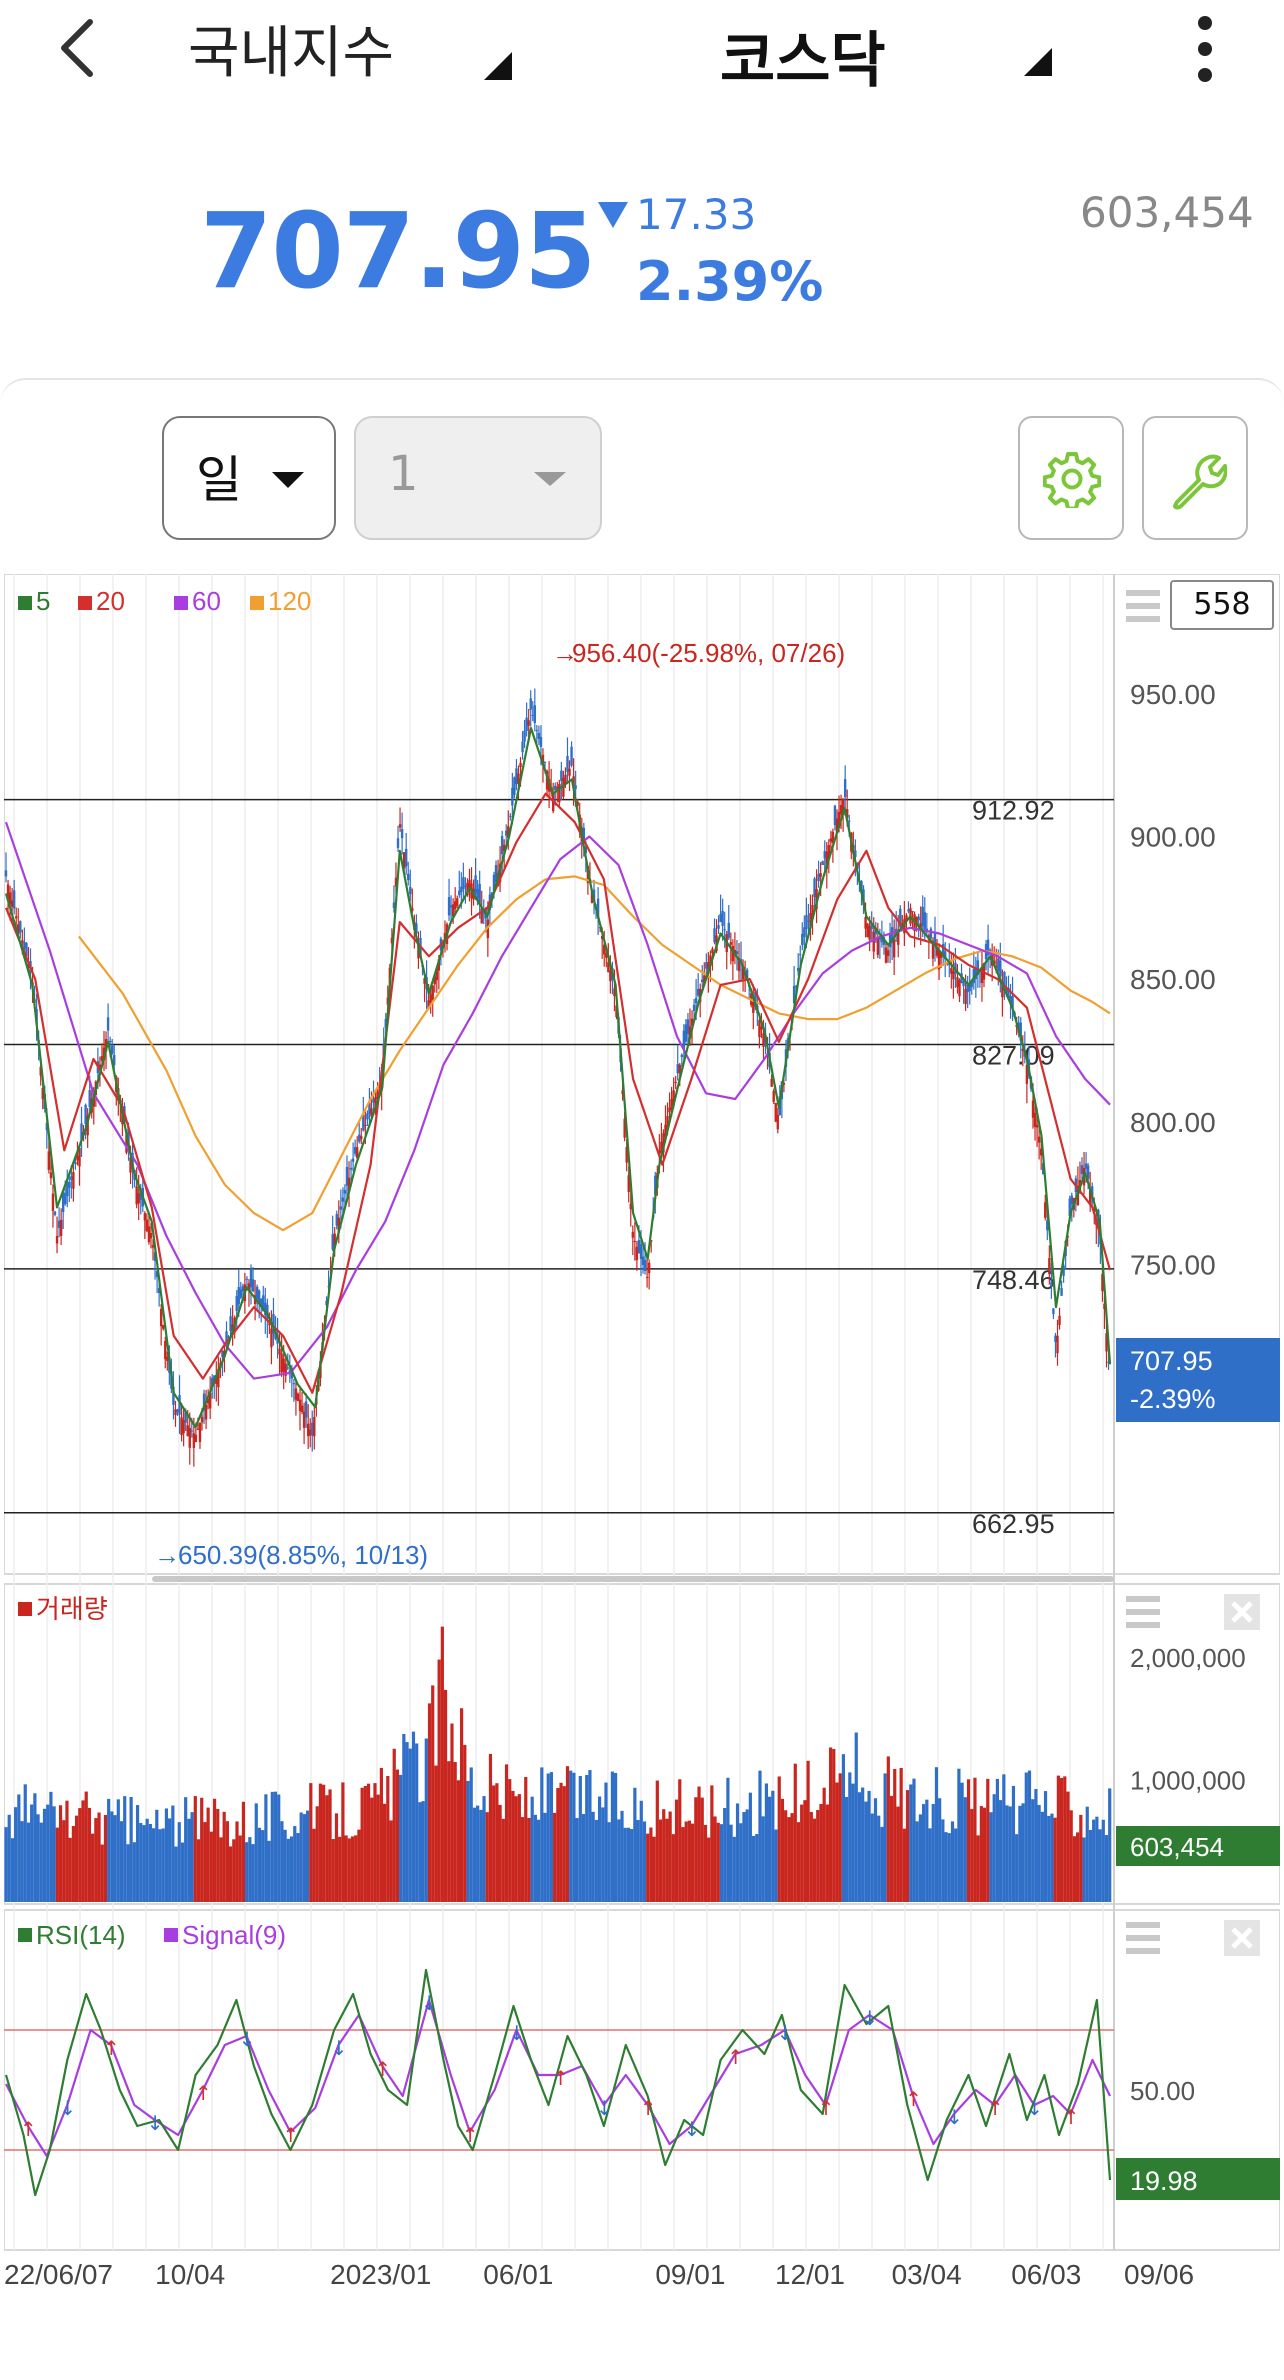 The width and height of the screenshot is (1284, 2380). What do you see at coordinates (1038, 62) in the screenshot?
I see `index-dropdown-icon` at bounding box center [1038, 62].